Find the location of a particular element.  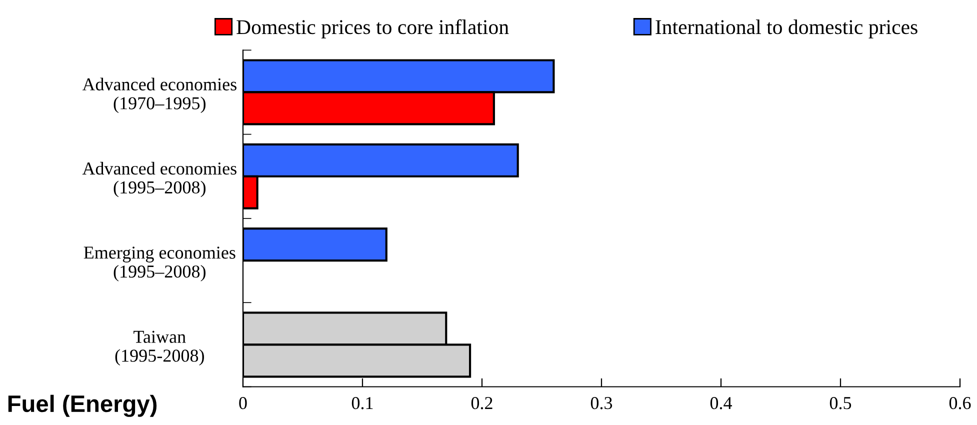

legend-label: Domestic prices to core inflation is located at coordinates (372, 28).